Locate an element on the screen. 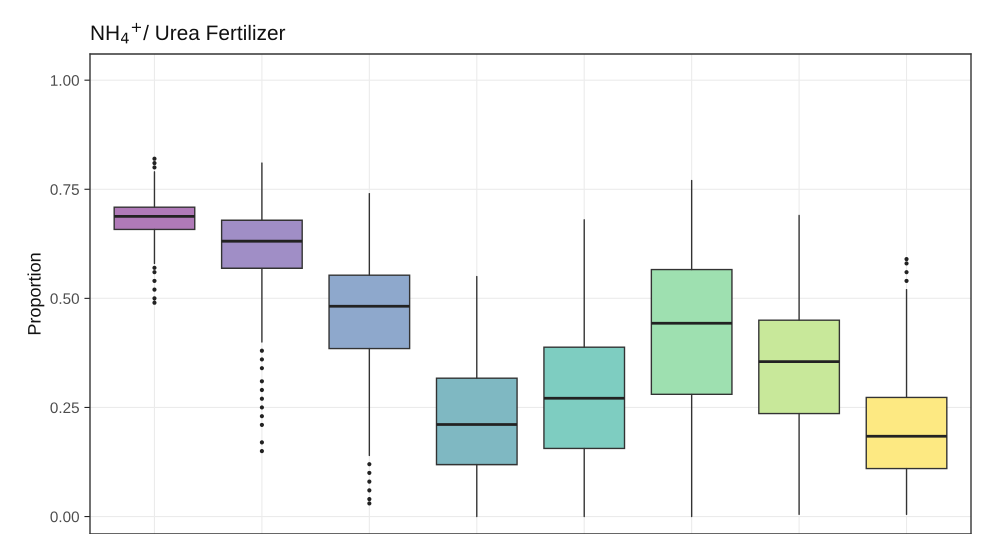 Image resolution: width=984 pixels, height=534 pixels. y-tick-label: 0.00 is located at coordinates (64, 516).